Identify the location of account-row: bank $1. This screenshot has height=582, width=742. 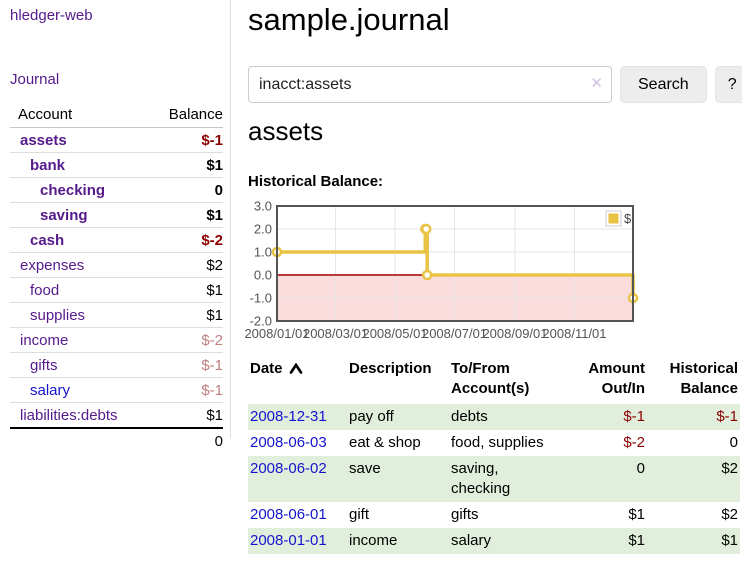
(116, 165).